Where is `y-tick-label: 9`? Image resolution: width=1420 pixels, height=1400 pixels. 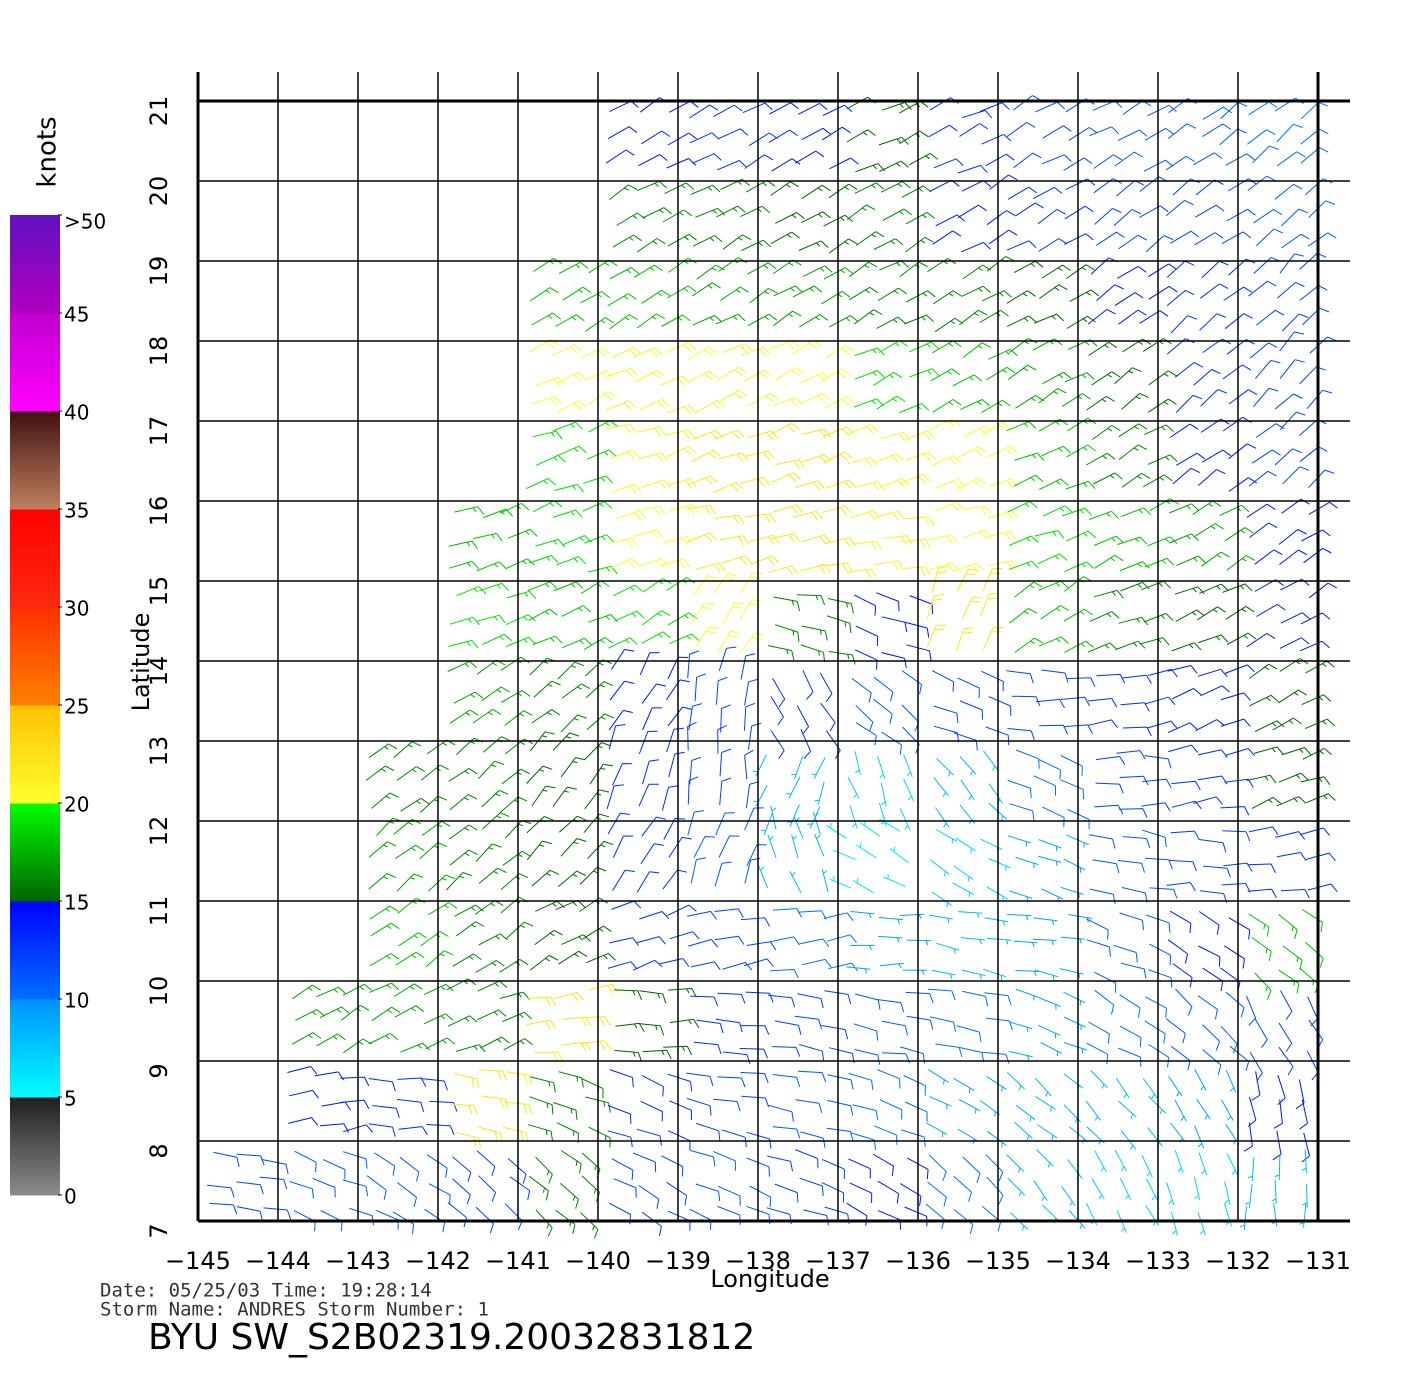
y-tick-label: 9 is located at coordinates (159, 1070).